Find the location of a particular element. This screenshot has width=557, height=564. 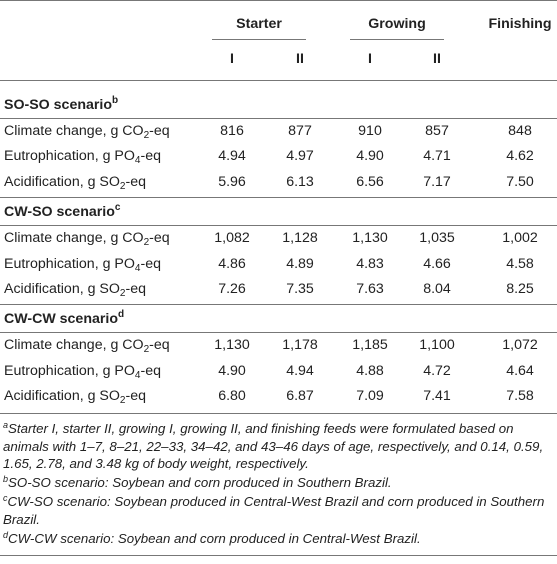

growing-group-rule is located at coordinates (397, 39).